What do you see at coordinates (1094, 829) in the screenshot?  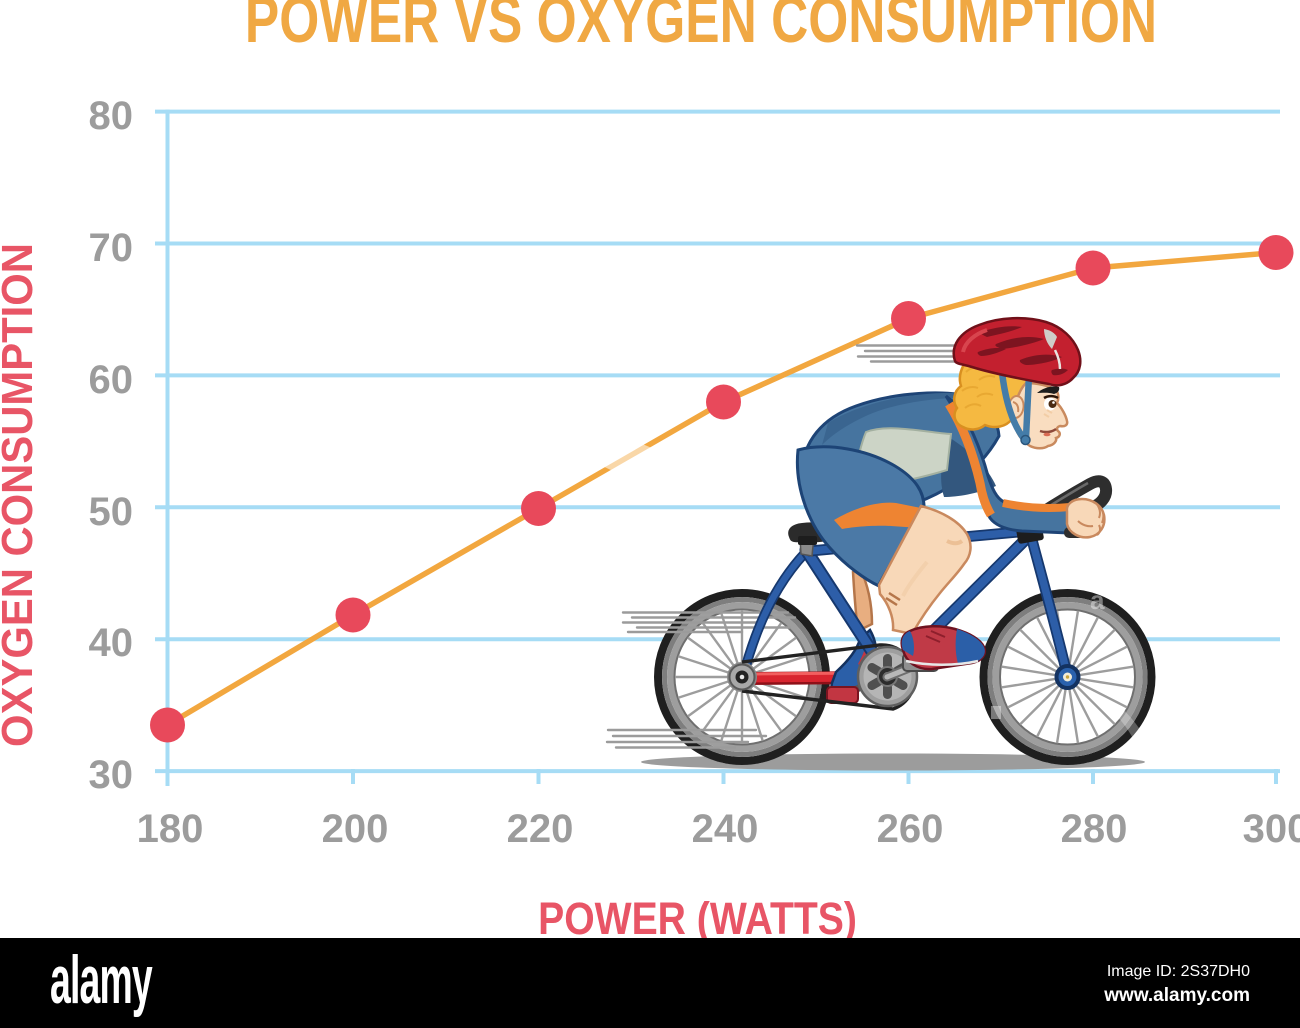 I see `svg-text: 280` at bounding box center [1094, 829].